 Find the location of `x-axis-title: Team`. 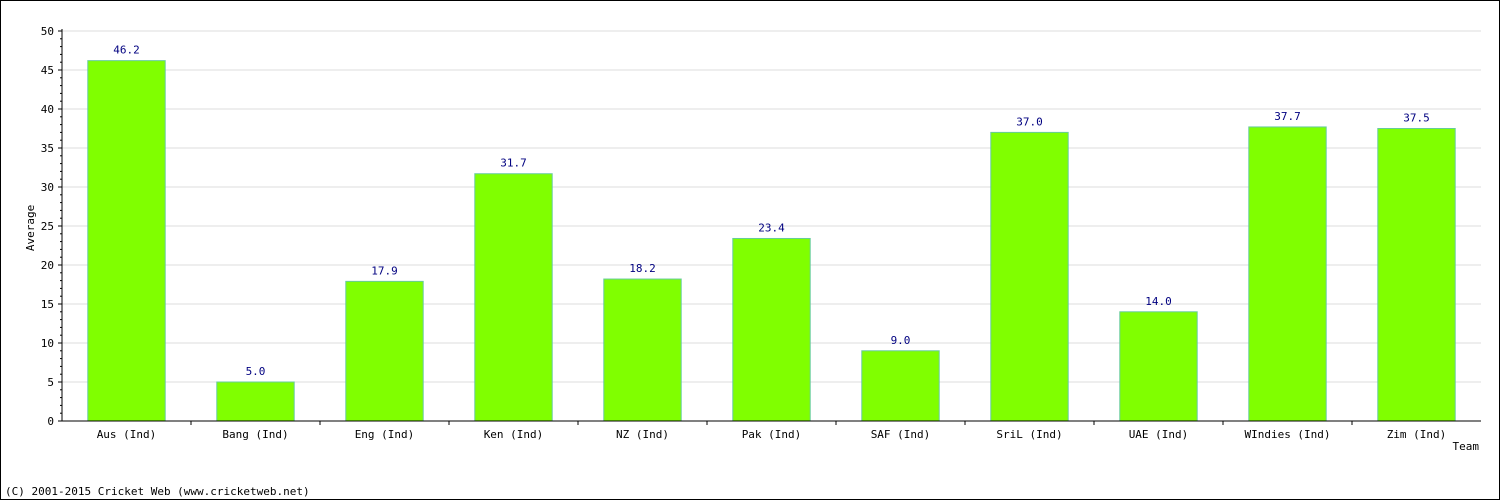

x-axis-title: Team is located at coordinates (1466, 446).